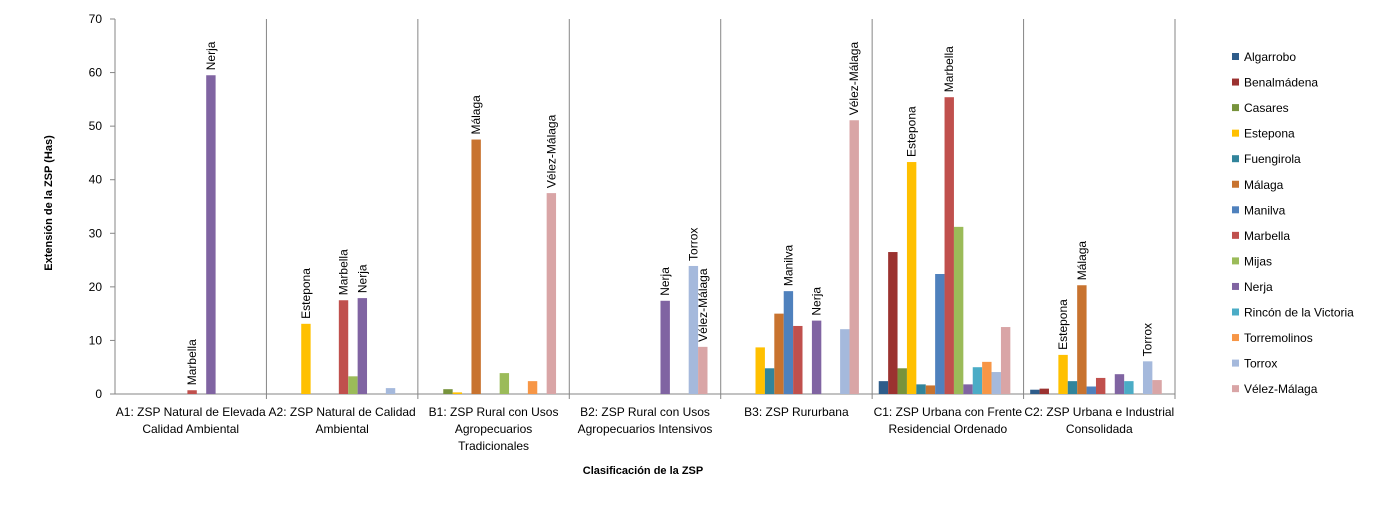 The height and width of the screenshot is (505, 1375). I want to click on y-tick-label: 0, so click(98, 394).